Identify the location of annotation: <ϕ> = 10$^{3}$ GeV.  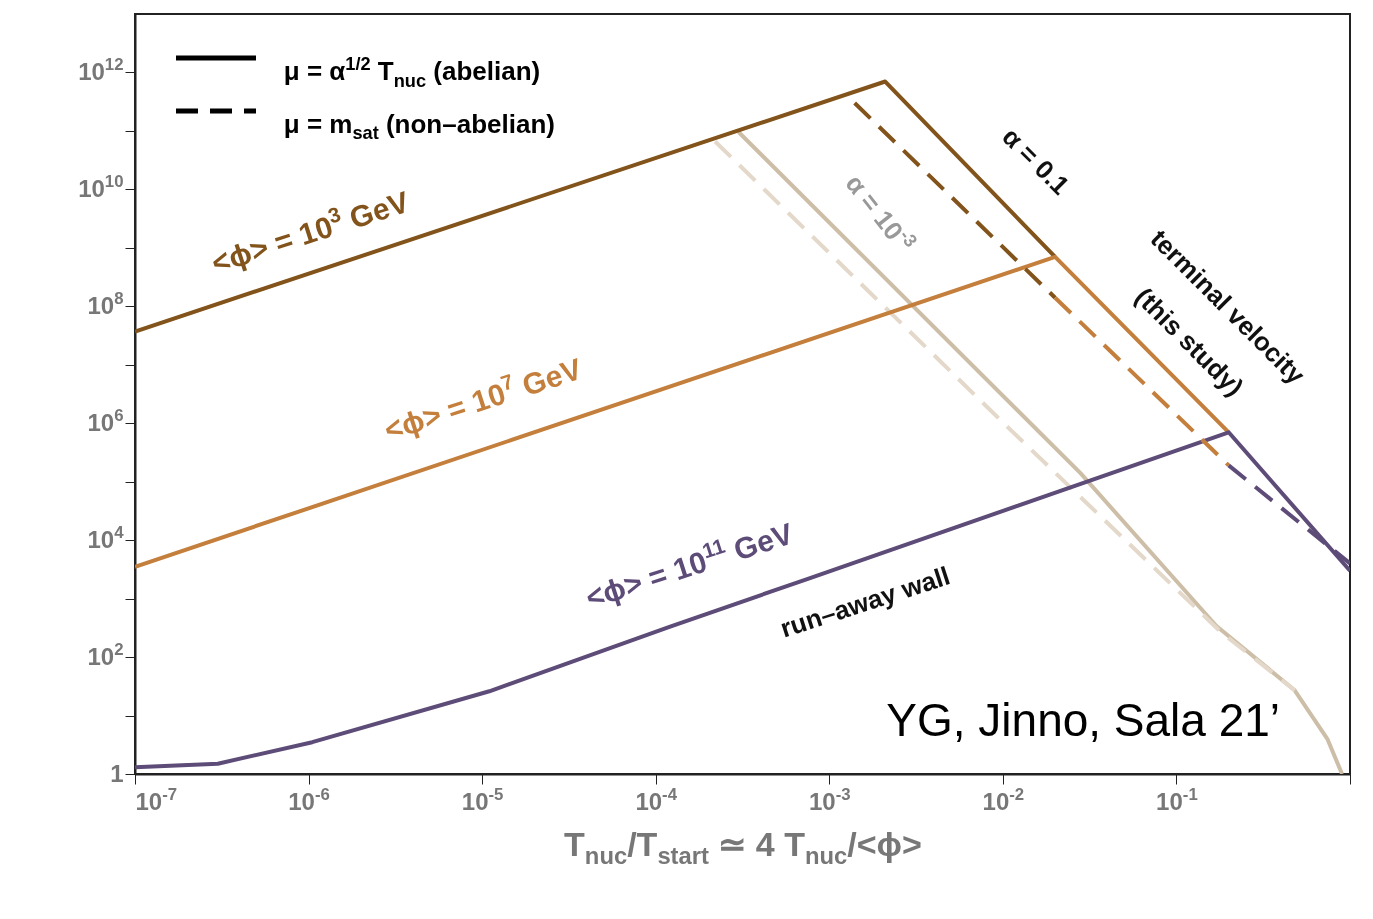
(310, 232).